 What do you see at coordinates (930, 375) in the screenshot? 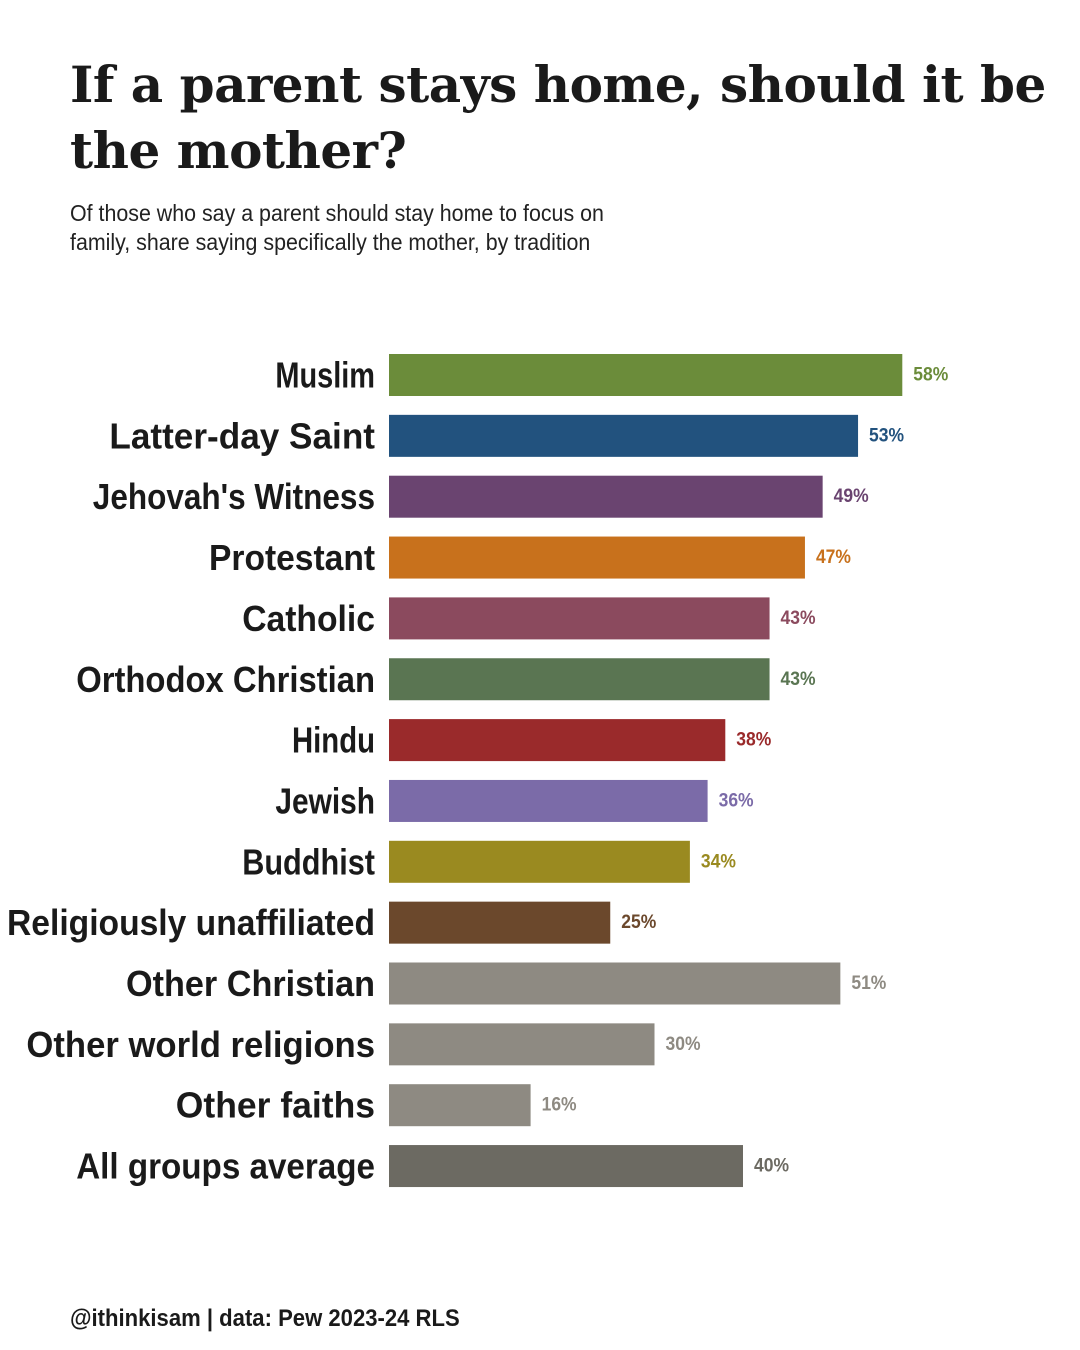
I see `value-label: 58%` at bounding box center [930, 375].